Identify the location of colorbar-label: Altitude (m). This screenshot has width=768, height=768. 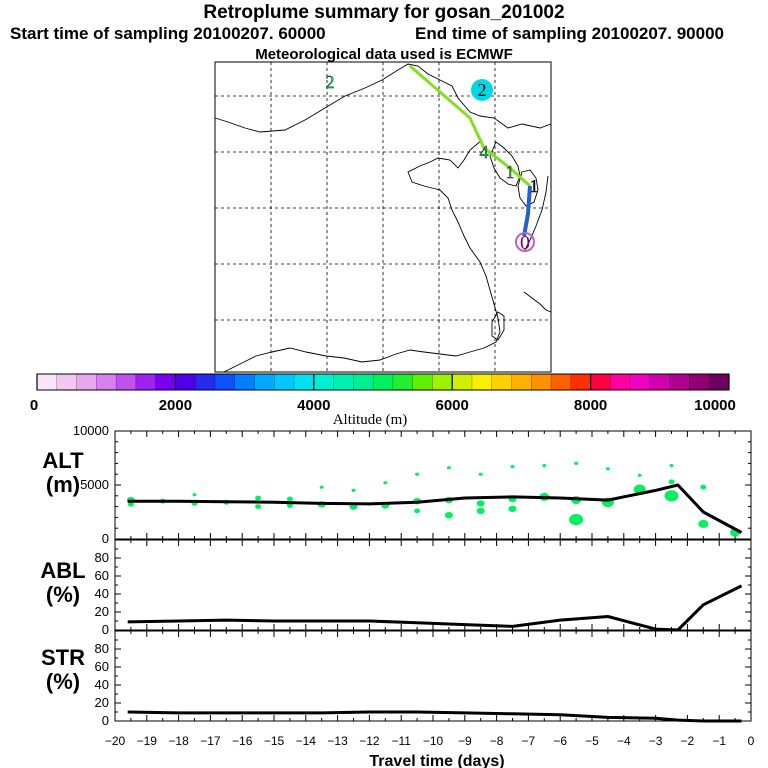
(370, 420).